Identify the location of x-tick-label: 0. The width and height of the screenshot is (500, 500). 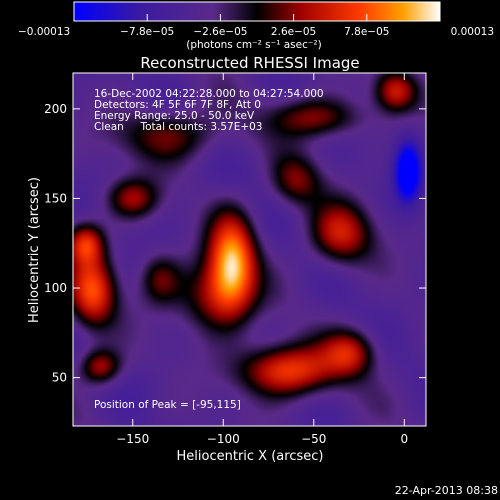
(404, 439).